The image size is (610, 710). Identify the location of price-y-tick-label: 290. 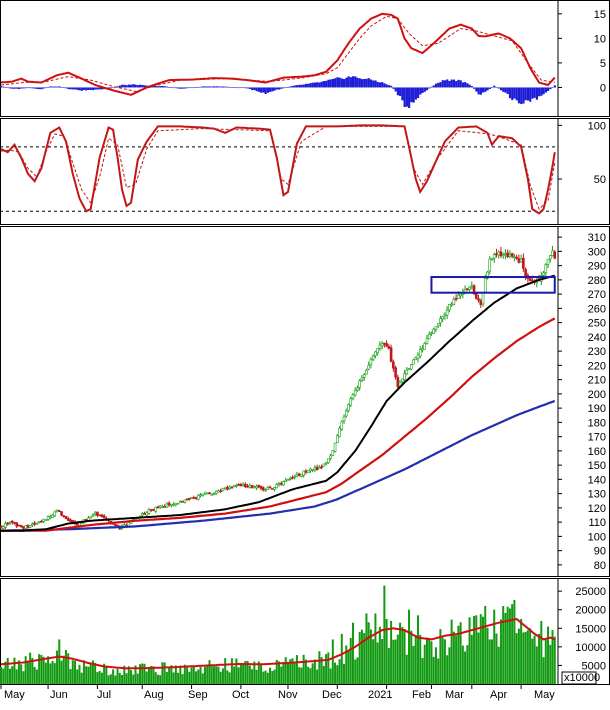
(597, 267).